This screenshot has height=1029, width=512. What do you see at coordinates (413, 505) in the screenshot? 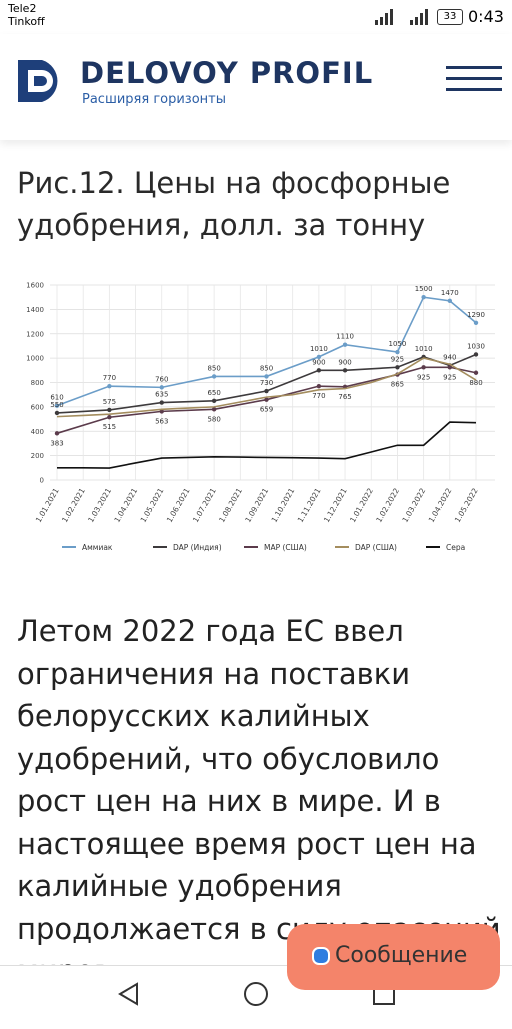
I see `x-tick-label: 1.03.2022` at bounding box center [413, 505].